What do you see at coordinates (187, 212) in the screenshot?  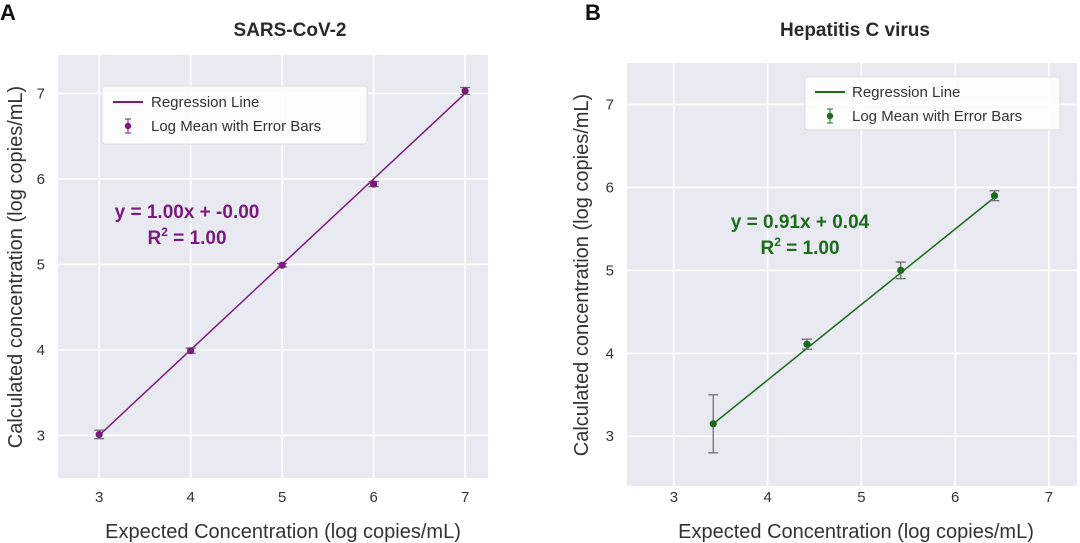 I see `regression-equation-a: y = 1.00x + -0.00` at bounding box center [187, 212].